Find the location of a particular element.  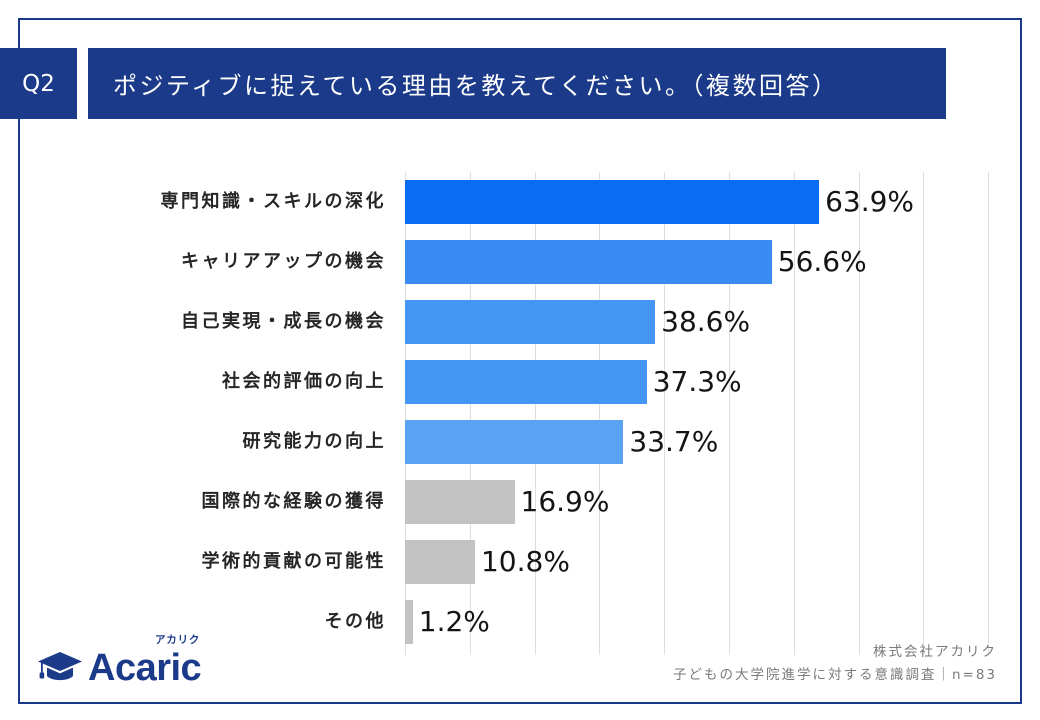

value-label-6: 16.9% is located at coordinates (565, 501).